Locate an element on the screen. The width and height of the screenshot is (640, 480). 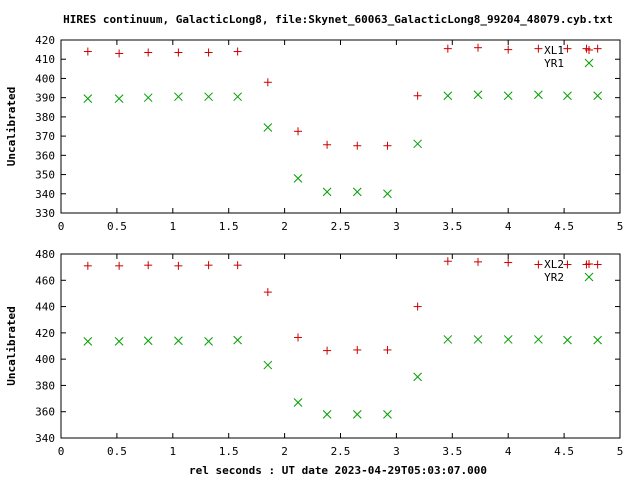
series-yr2 is located at coordinates (342, 377).